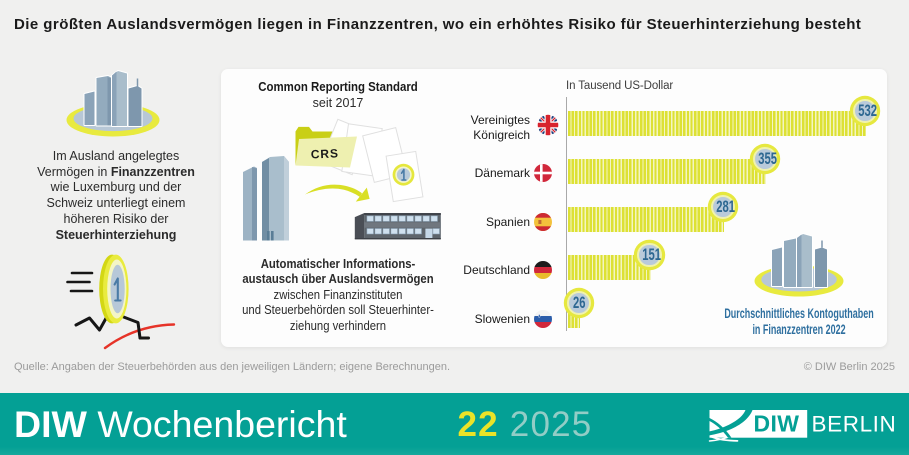 The image size is (909, 455). What do you see at coordinates (777, 424) in the screenshot?
I see `svg-text: DIW` at bounding box center [777, 424].